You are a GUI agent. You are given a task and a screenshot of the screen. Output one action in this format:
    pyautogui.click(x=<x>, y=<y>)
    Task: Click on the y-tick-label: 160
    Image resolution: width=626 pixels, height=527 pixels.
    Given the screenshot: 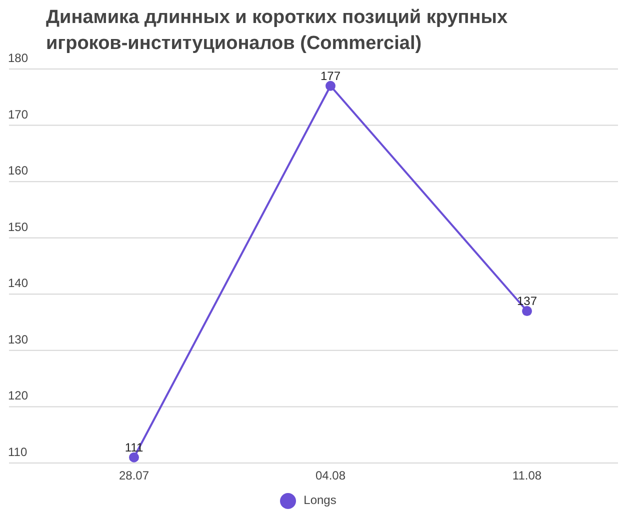 What is the action you would take?
    pyautogui.click(x=18, y=171)
    